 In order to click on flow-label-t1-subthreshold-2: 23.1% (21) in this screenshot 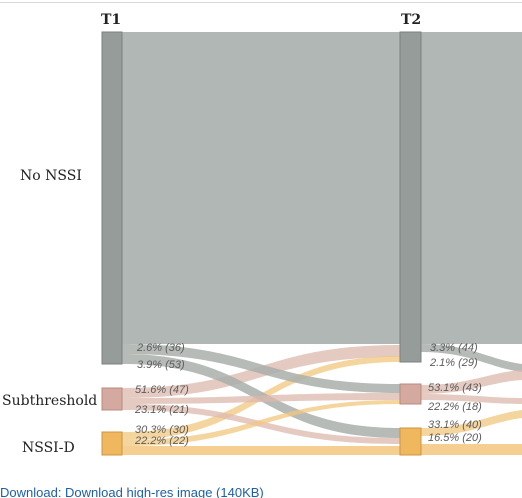, I will do `click(161, 410)`.